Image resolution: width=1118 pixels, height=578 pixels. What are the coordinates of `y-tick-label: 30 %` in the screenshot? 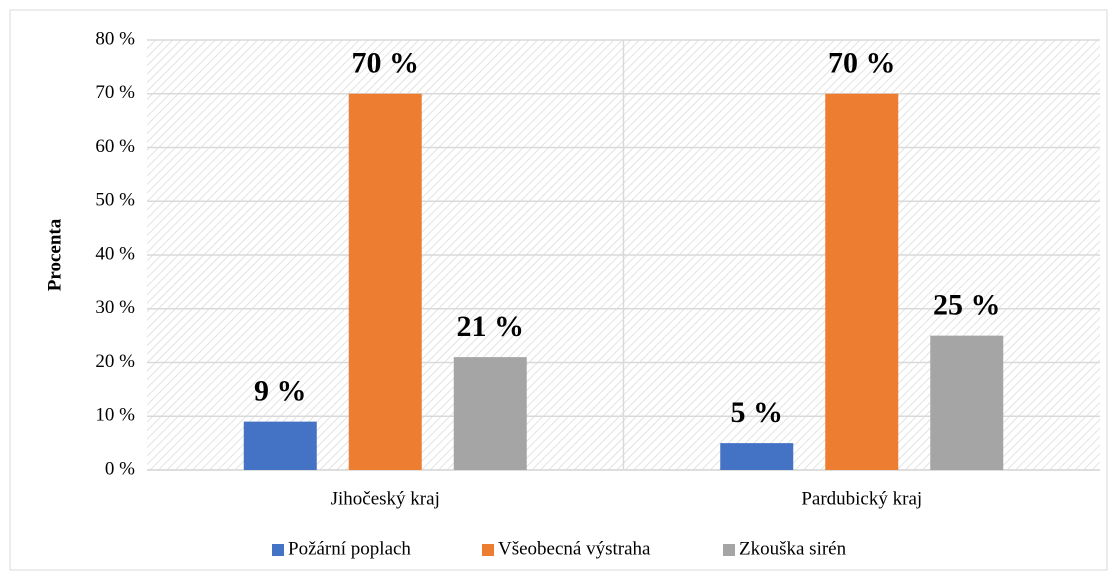 It's located at (115, 307).